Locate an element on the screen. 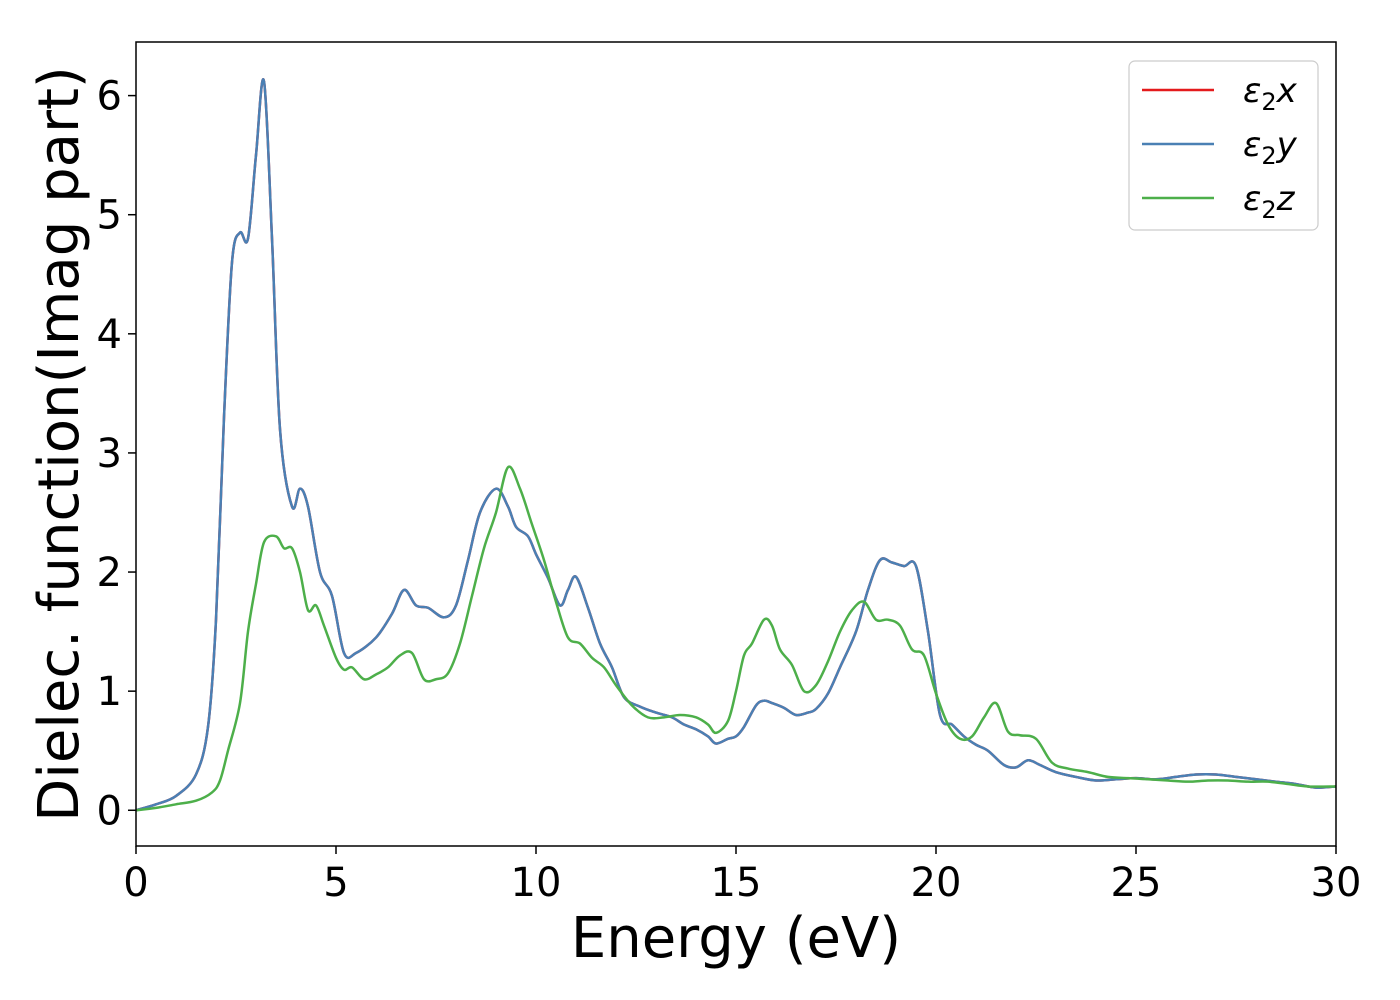  x-tick-label: 25 is located at coordinates (1136, 883).